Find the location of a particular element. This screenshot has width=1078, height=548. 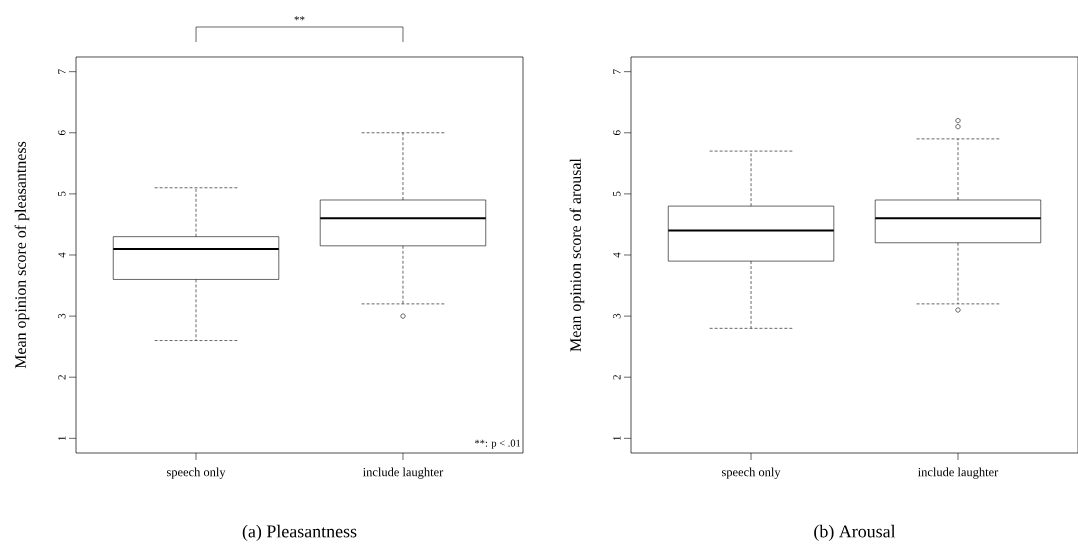

annotation: **: p < .01 is located at coordinates (498, 444).